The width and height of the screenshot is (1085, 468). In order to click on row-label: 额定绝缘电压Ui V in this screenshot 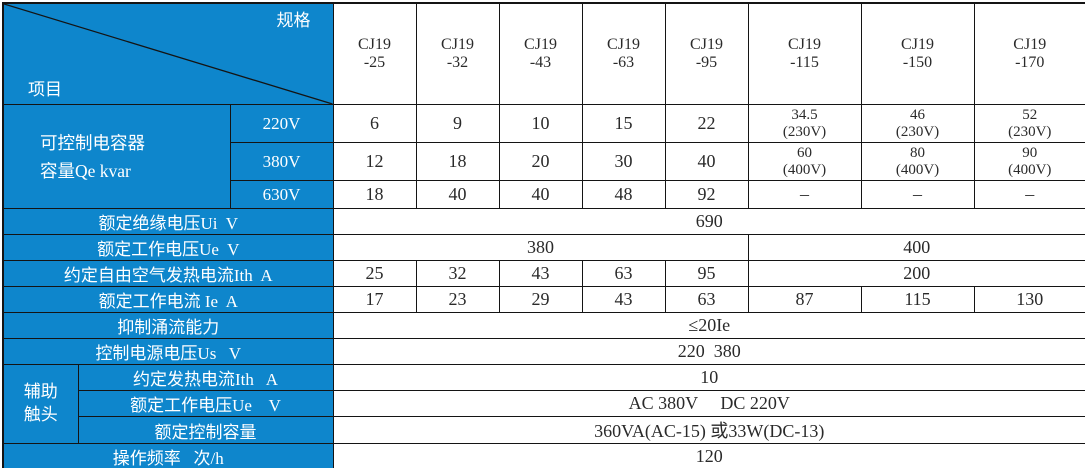, I will do `click(168, 221)`.